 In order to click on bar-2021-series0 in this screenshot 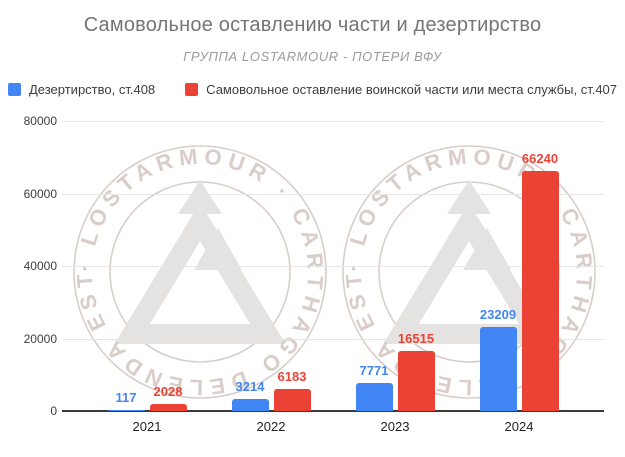, I will do `click(126, 410)`.